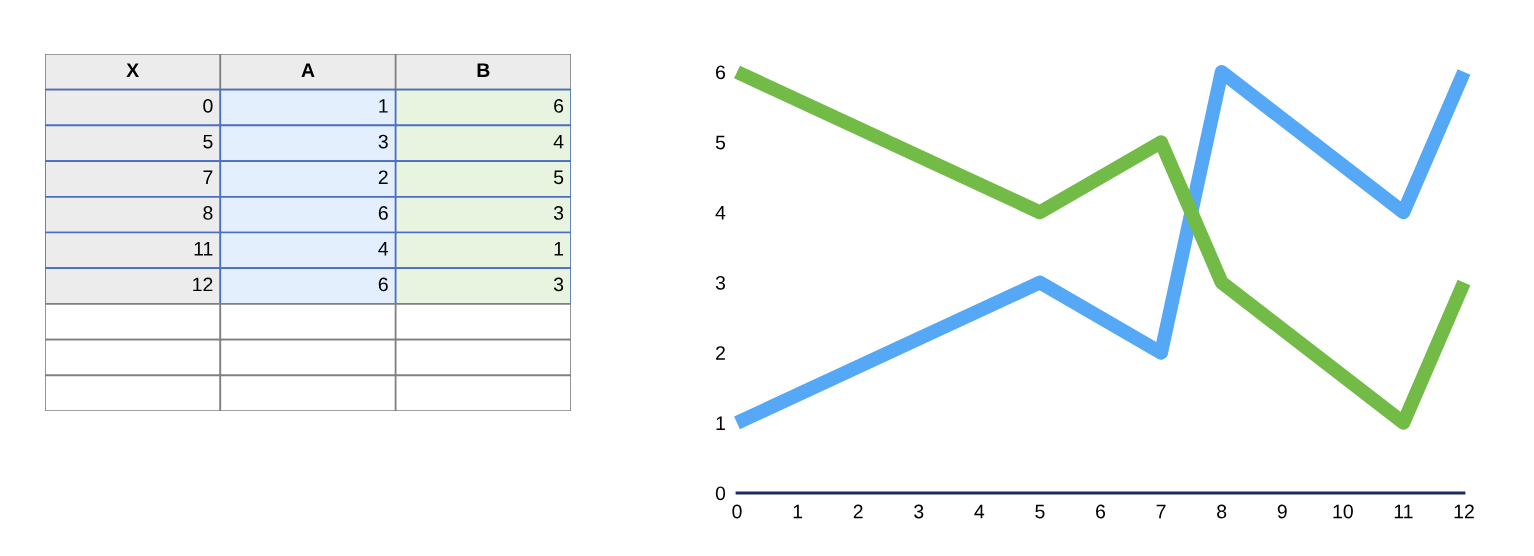 The image size is (1534, 556). I want to click on y-tick-label: 12, so click(203, 284).